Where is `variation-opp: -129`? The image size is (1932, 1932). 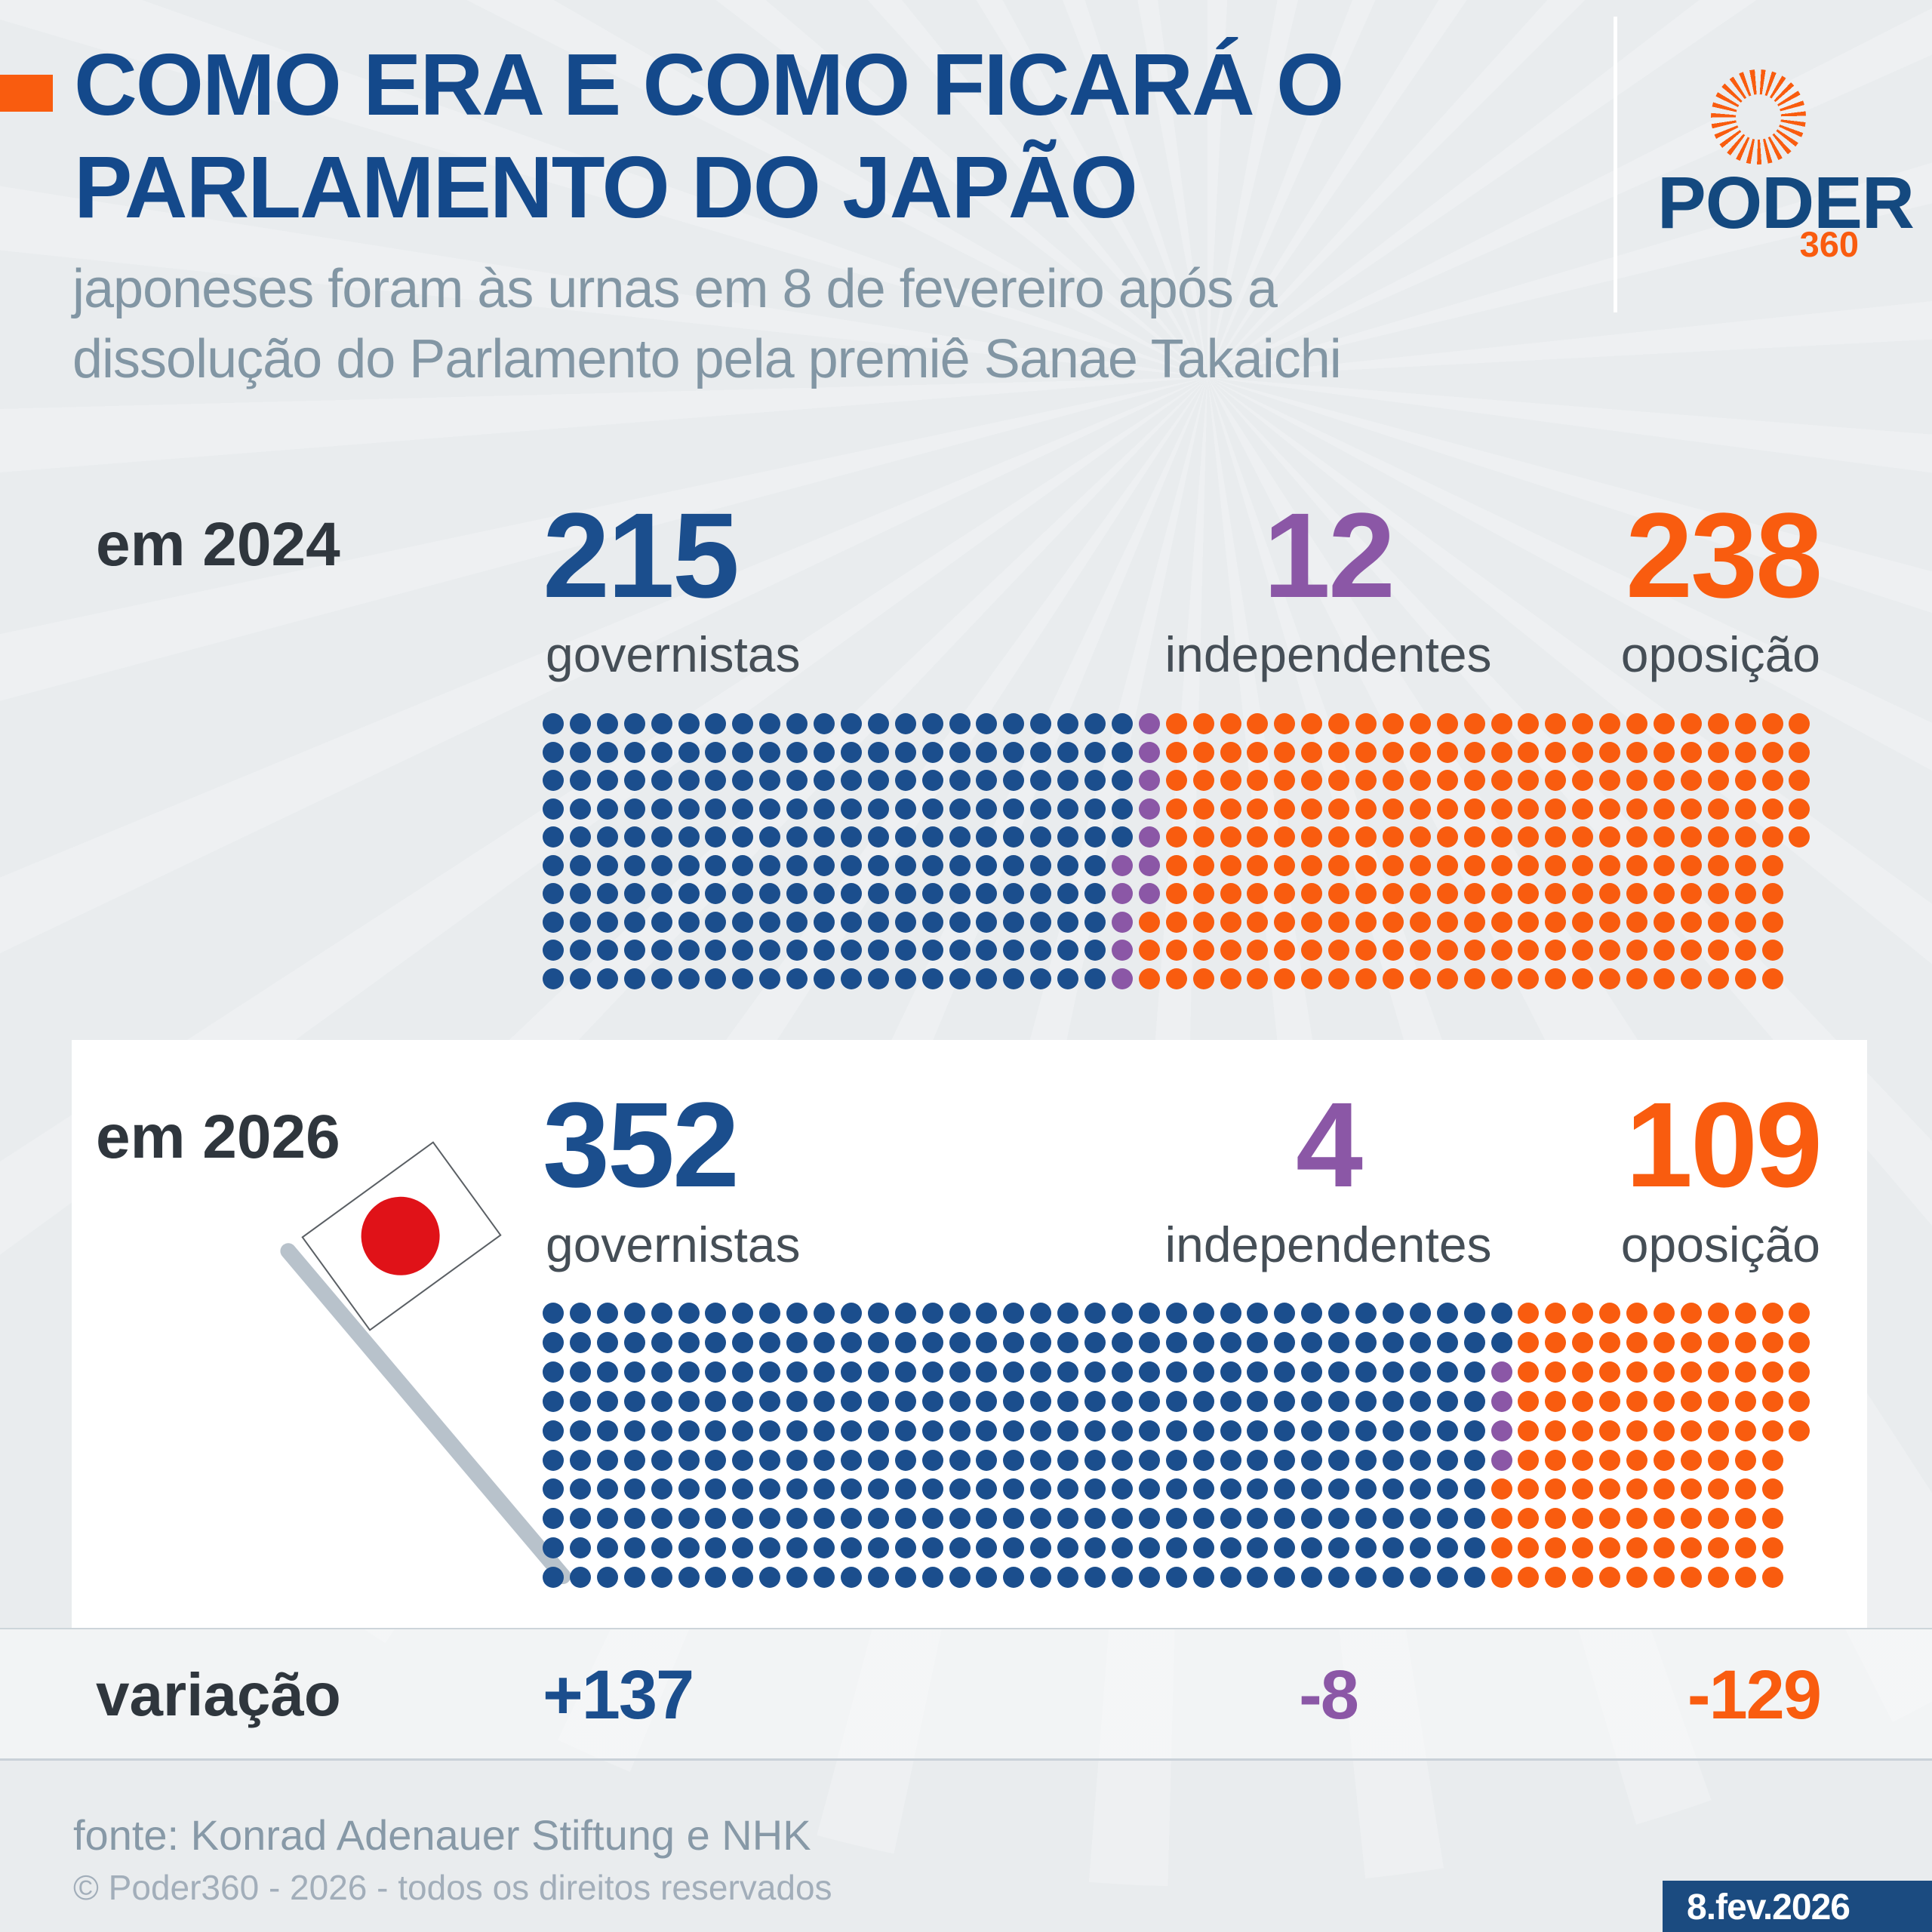
variation-opp: -129 is located at coordinates (1754, 1695).